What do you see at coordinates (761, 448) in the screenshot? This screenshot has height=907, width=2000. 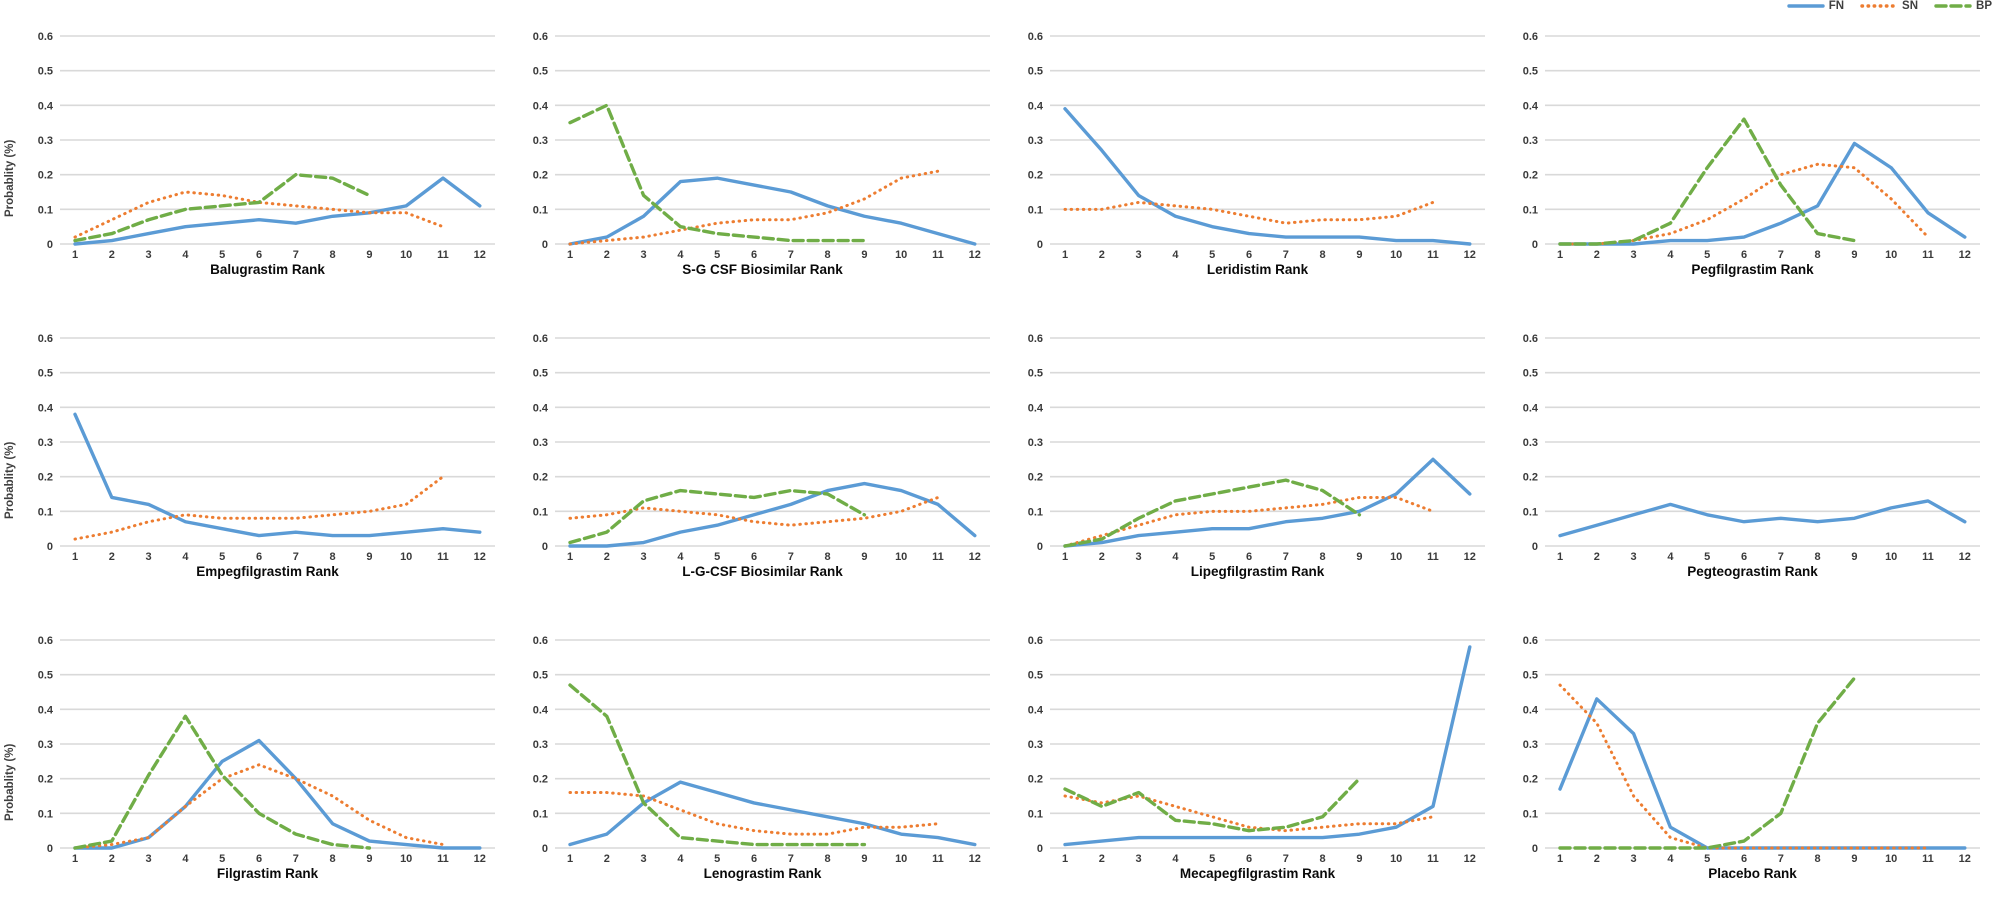 I see `chart-canvas-lg-csf-biosimilar: 00.10.20.30.40.50.61 2 3 4 5 6 7 8 9 10 11 12` at bounding box center [761, 448].